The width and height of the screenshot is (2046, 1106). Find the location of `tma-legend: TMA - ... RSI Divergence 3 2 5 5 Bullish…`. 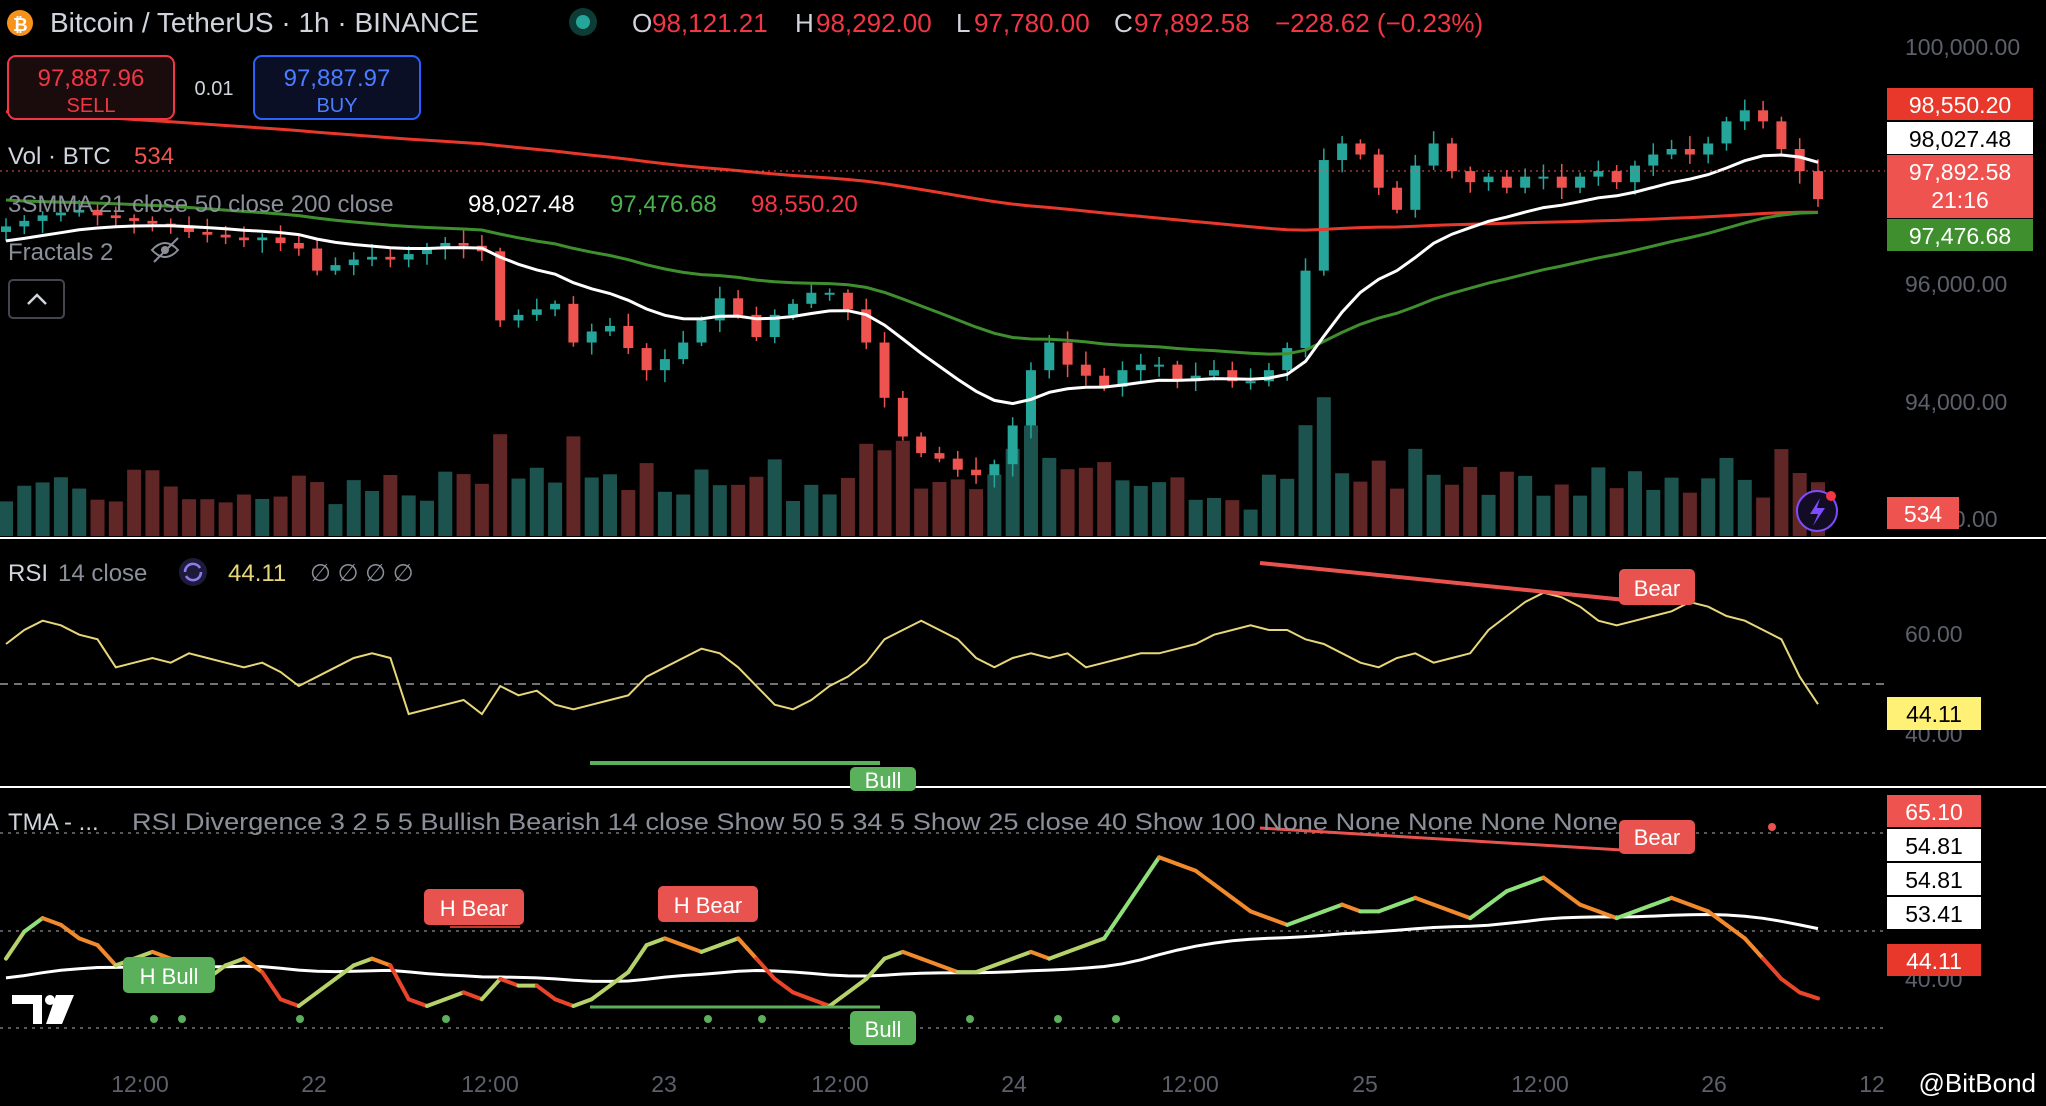

tma-legend: TMA - ... RSI Divergence 3 2 5 5 Bullish… is located at coordinates (813, 822).